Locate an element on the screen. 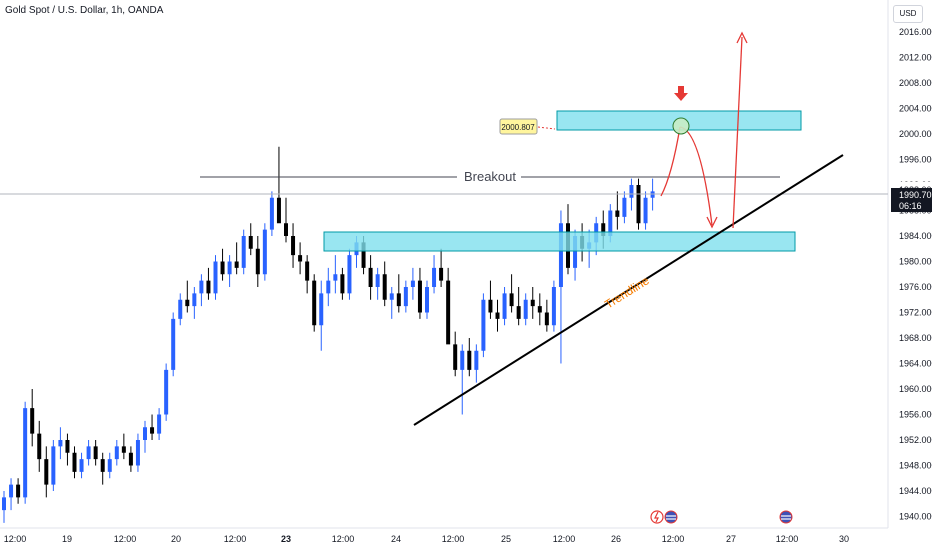 This screenshot has width=932, height=550. y-tick-label: 1972.000 is located at coordinates (915, 313).